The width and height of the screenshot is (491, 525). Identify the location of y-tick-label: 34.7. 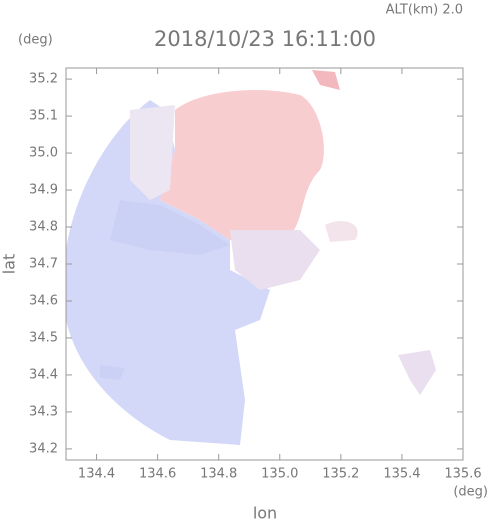
(43, 264).